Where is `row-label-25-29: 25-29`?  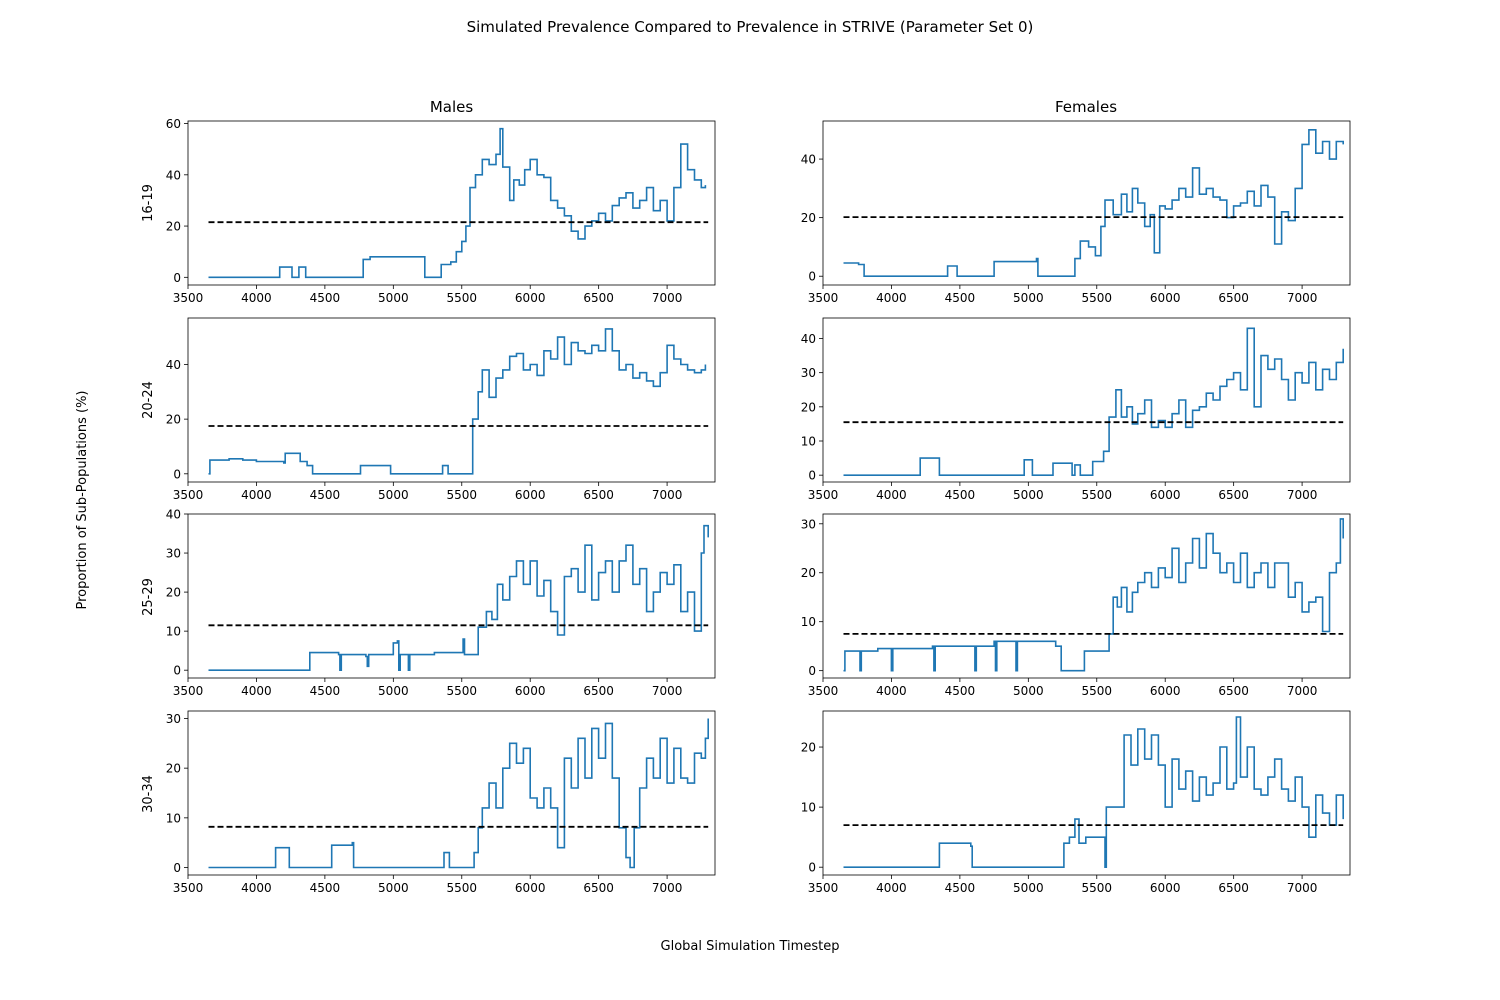 row-label-25-29: 25-29 is located at coordinates (148, 597).